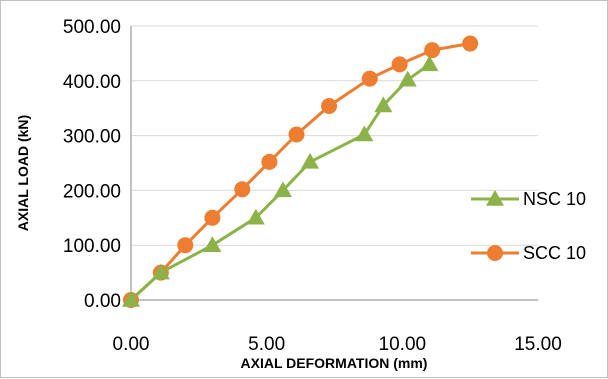 The height and width of the screenshot is (379, 608). Describe the element at coordinates (92, 137) in the screenshot. I see `y-tick-label: 300.00` at that location.